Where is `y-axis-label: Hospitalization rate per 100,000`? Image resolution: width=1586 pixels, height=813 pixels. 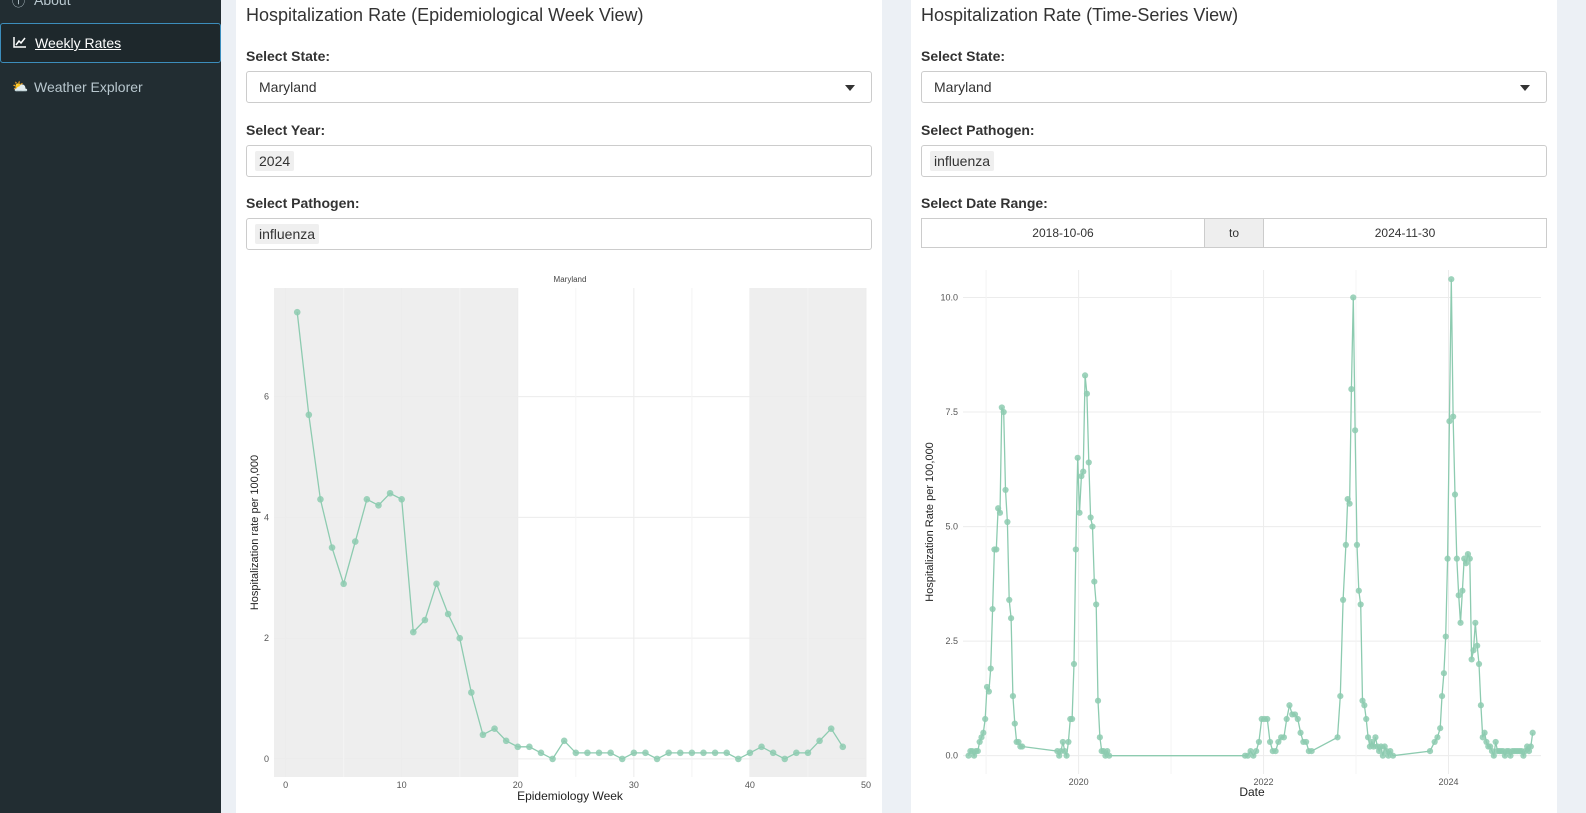 y-axis-label: Hospitalization rate per 100,000 is located at coordinates (255, 532).